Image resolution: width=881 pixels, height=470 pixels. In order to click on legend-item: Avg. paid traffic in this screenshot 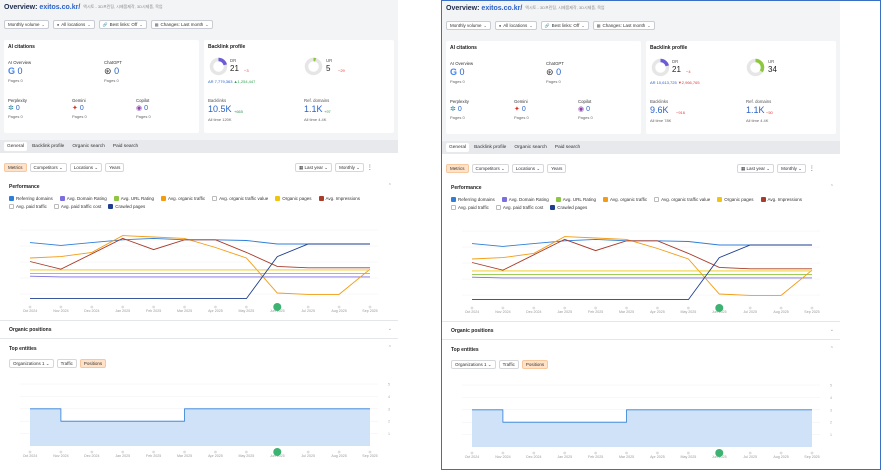, I will do `click(470, 207)`.